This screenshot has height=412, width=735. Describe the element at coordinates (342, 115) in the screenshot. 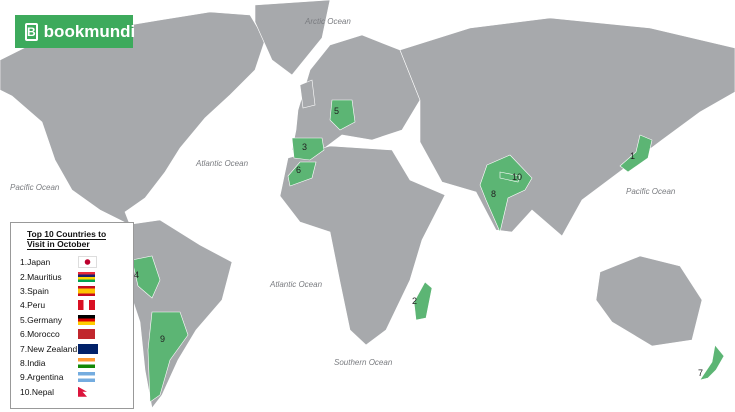

I see `germany-region` at that location.